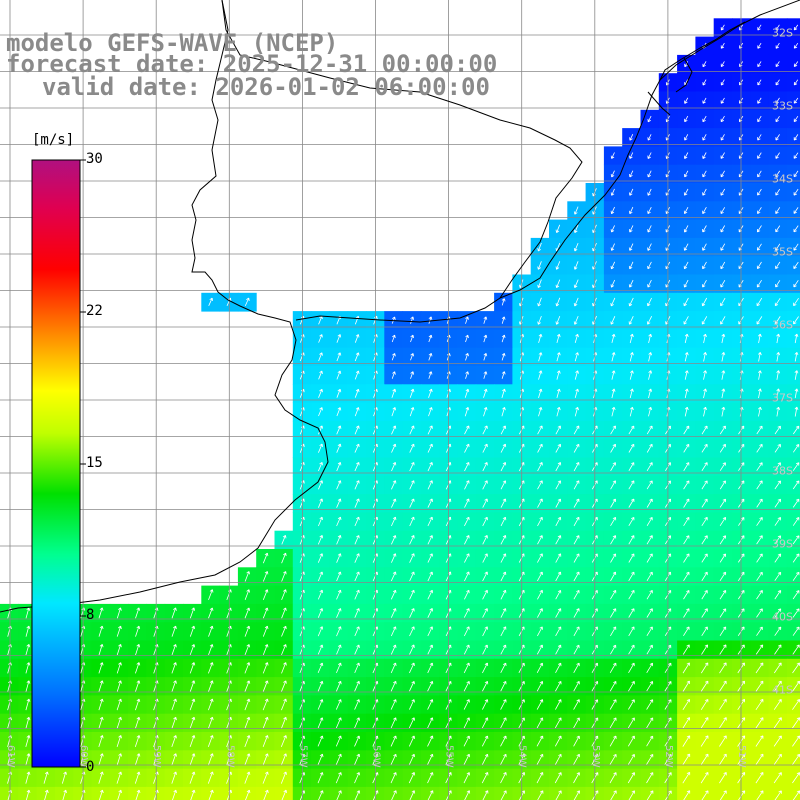 The height and width of the screenshot is (800, 800). Describe the element at coordinates (782, 361) in the screenshot. I see `latitude-labels: 32S 33S 34S 35S 36S 37S 38S 39S 40S 41S` at that location.